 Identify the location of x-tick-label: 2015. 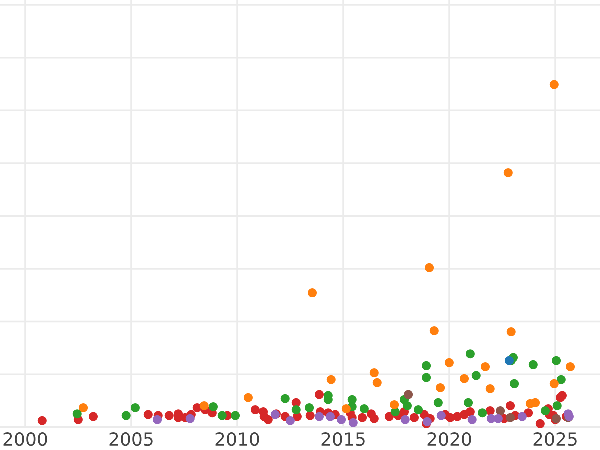
(343, 439).